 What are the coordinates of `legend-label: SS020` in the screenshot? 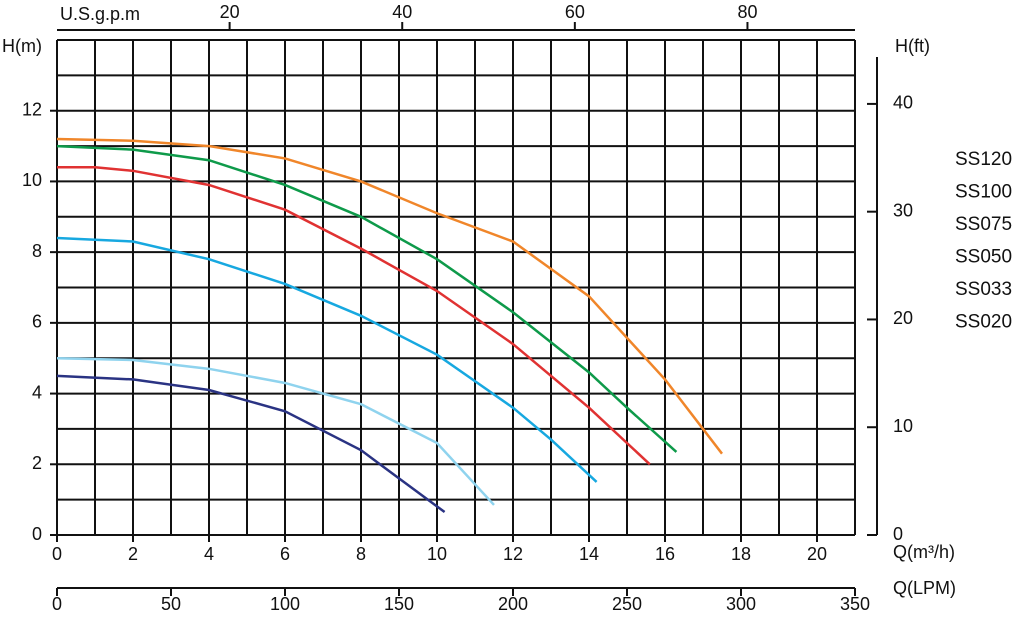 It's located at (983, 322).